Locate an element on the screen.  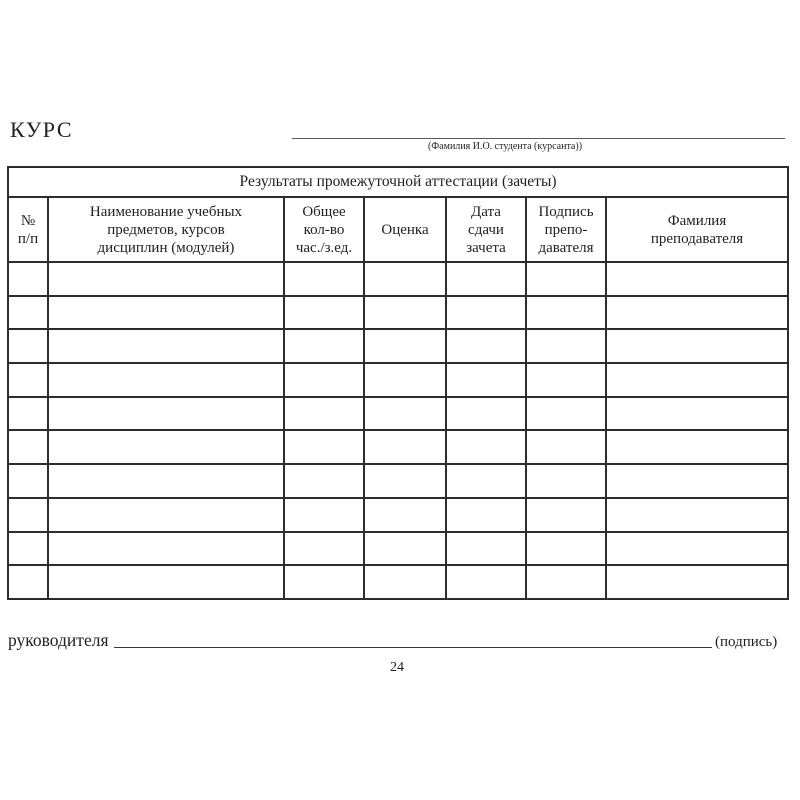
column-header-grade: Оценка is located at coordinates (405, 229).